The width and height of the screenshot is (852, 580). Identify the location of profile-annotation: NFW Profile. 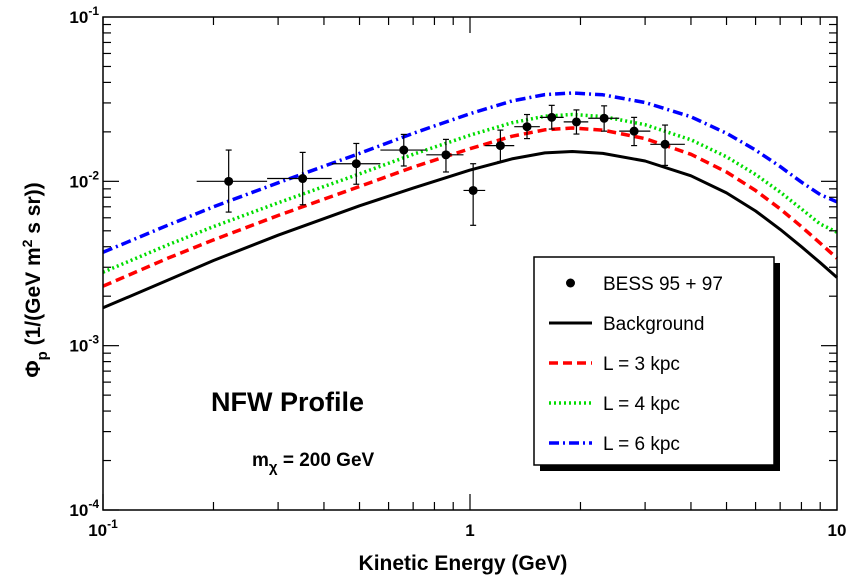
(287, 402).